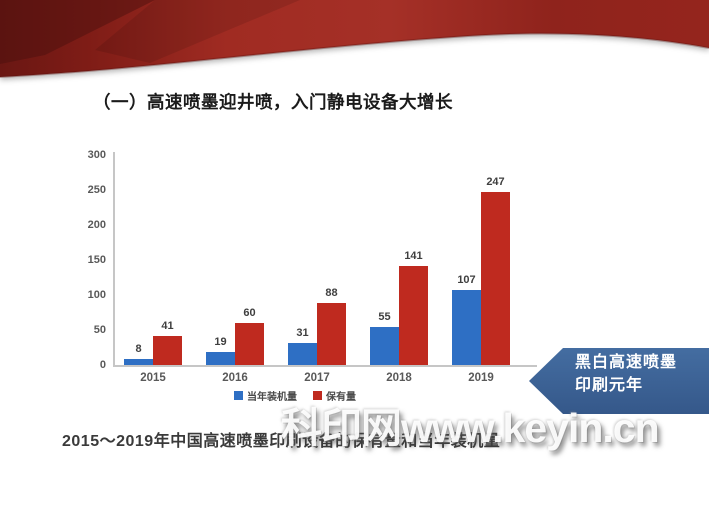  I want to click on chart-legend: 当年装机量 保有量, so click(295, 395).